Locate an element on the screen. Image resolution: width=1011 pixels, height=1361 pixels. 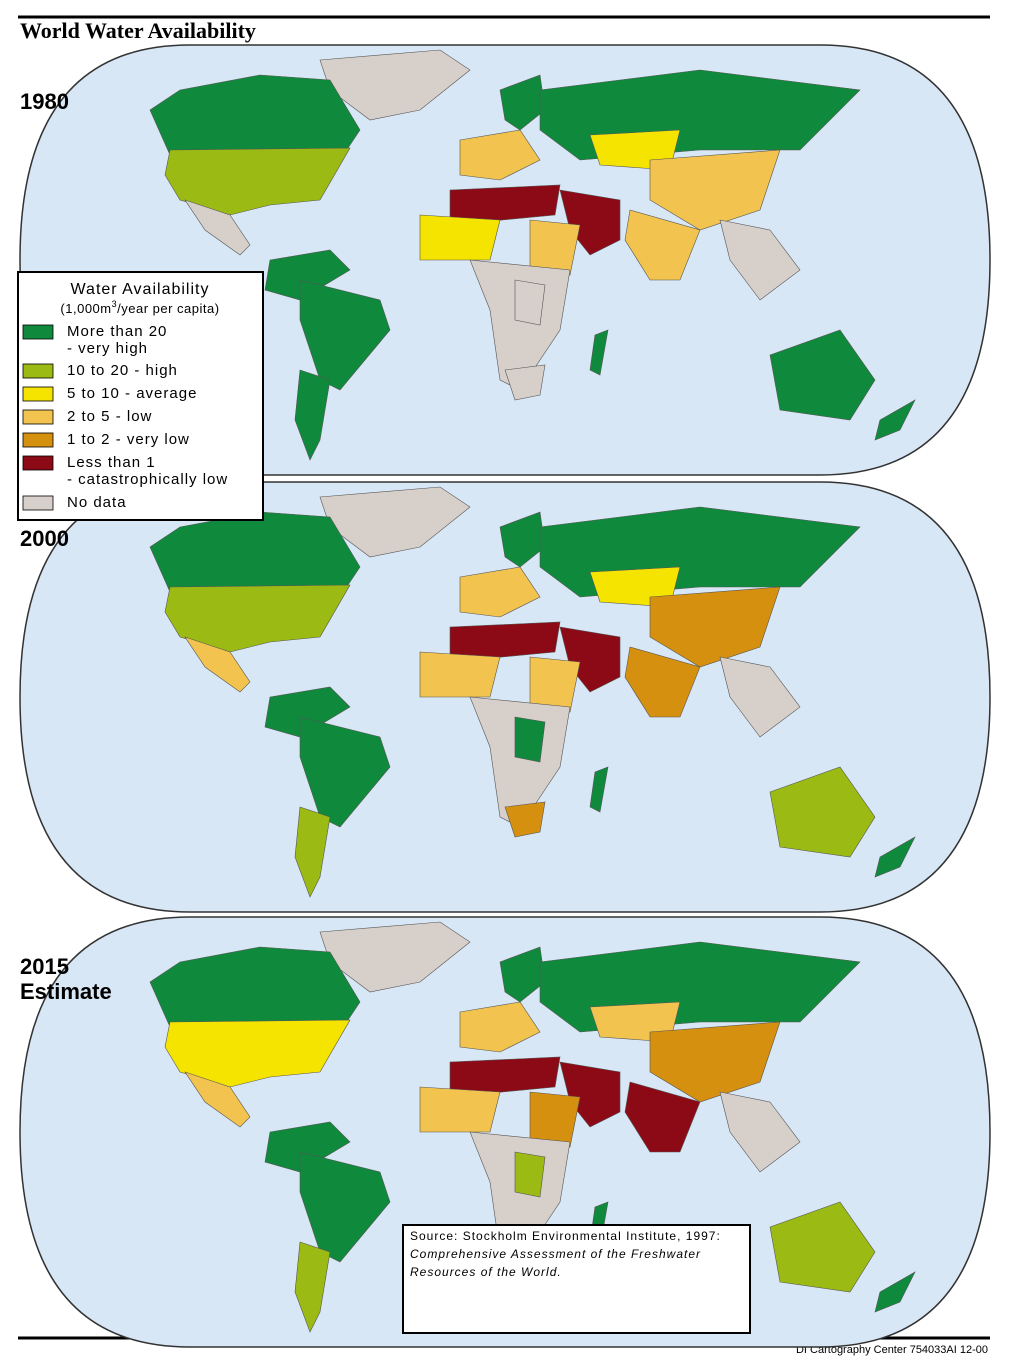
title: World Water Availability is located at coordinates (138, 30).